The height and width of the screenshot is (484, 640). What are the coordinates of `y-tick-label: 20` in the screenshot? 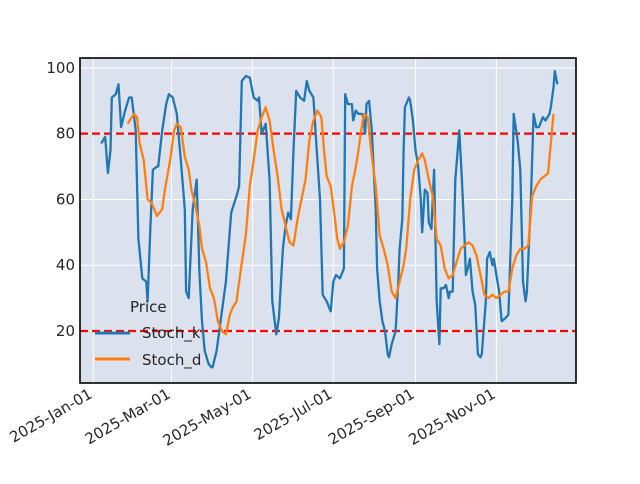 It's located at (65, 331).